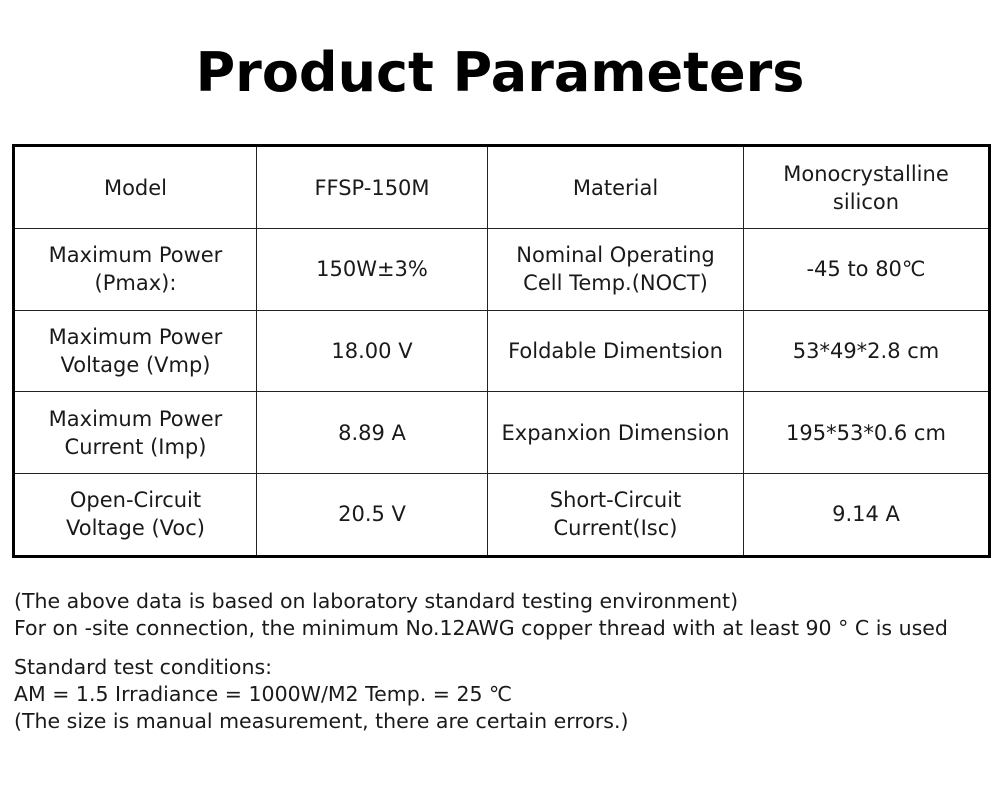 The height and width of the screenshot is (786, 1000). Describe the element at coordinates (500, 72) in the screenshot. I see `page-title: Product Parameters` at that location.